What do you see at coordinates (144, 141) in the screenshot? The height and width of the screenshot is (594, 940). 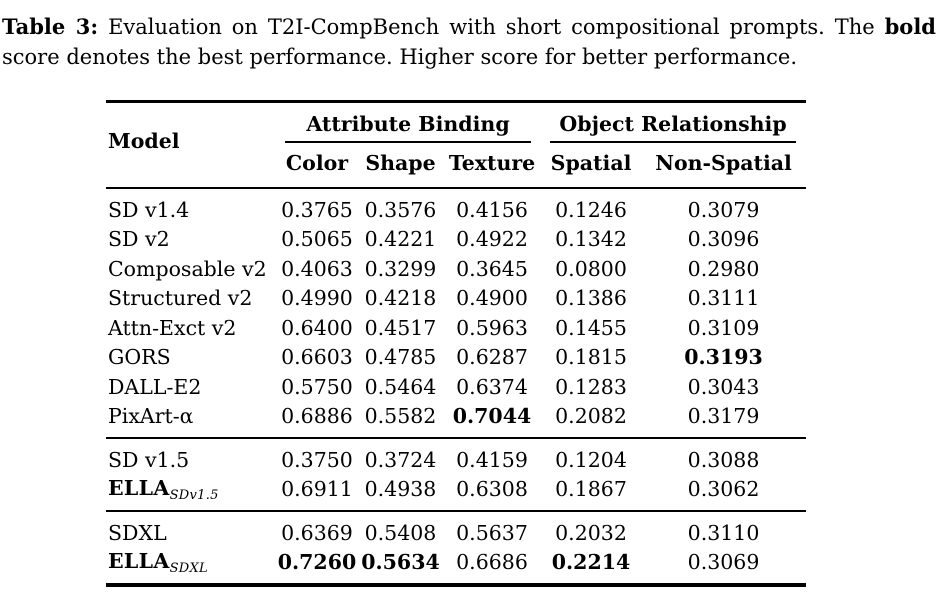 I see `column-header-model: Model` at bounding box center [144, 141].